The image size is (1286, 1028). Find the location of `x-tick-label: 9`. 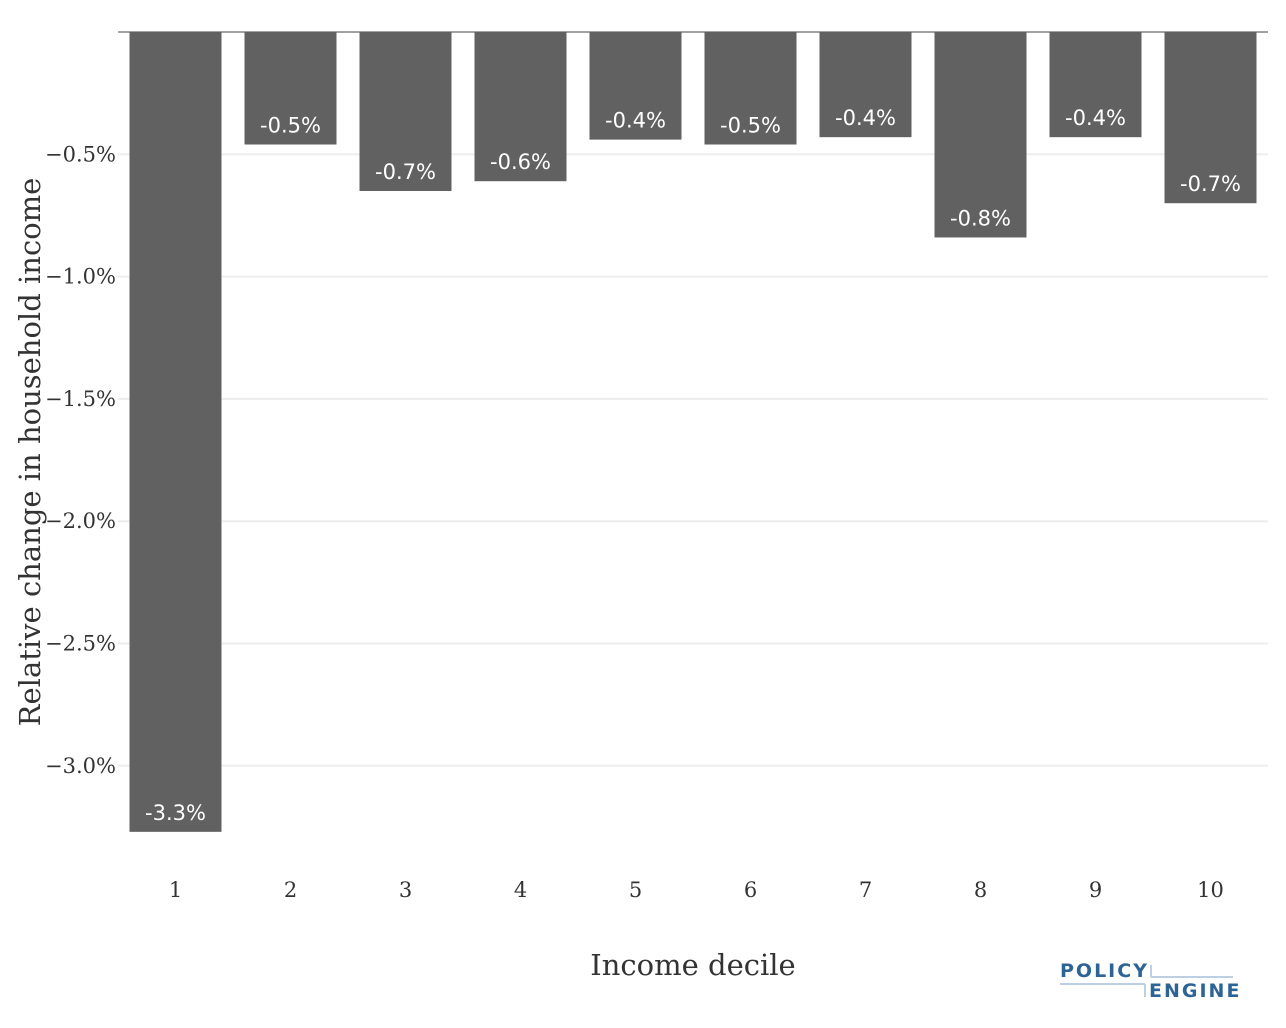

x-tick-label: 9 is located at coordinates (1095, 890).